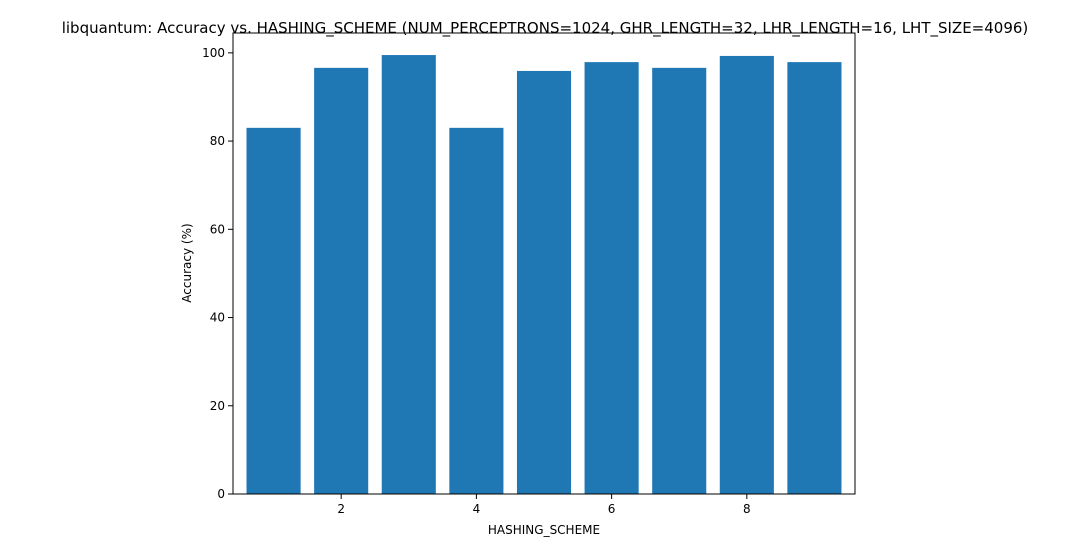  Describe the element at coordinates (544, 530) in the screenshot. I see `x-axis-label: HASHING_SCHEME` at that location.